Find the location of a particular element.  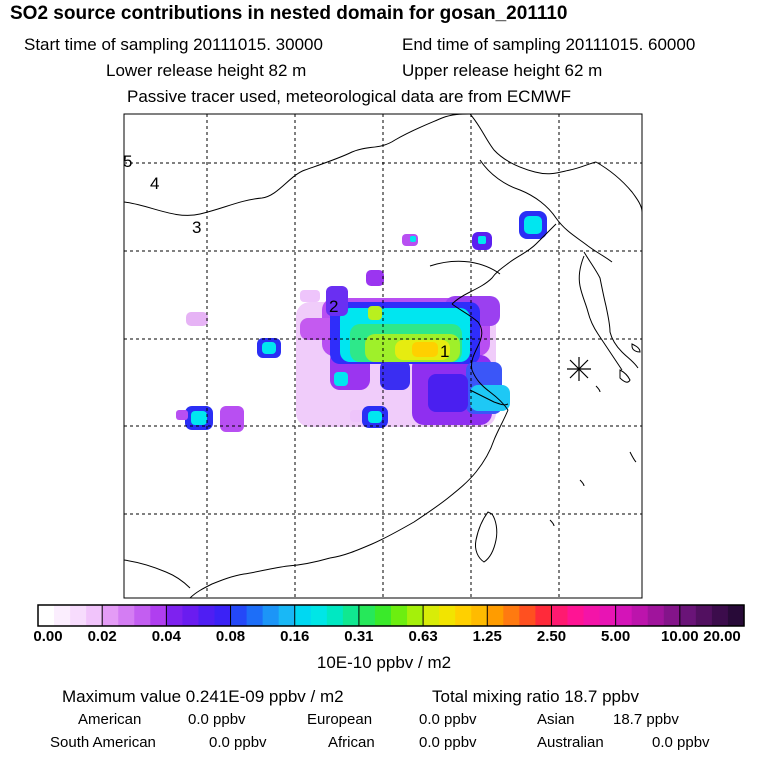

river-delta is located at coordinates (489, 397).